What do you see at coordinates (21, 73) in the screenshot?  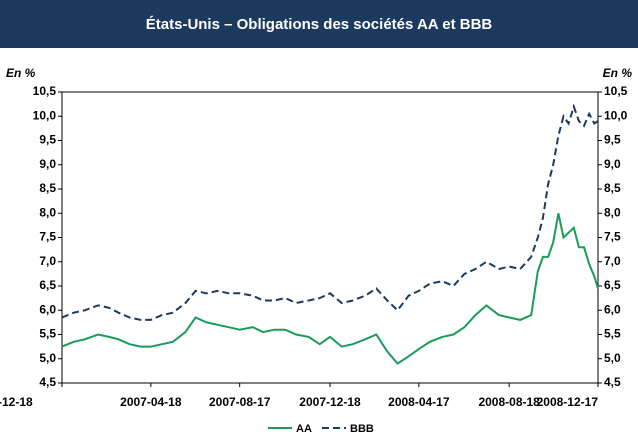 I see `y-axis-label: En %` at bounding box center [21, 73].